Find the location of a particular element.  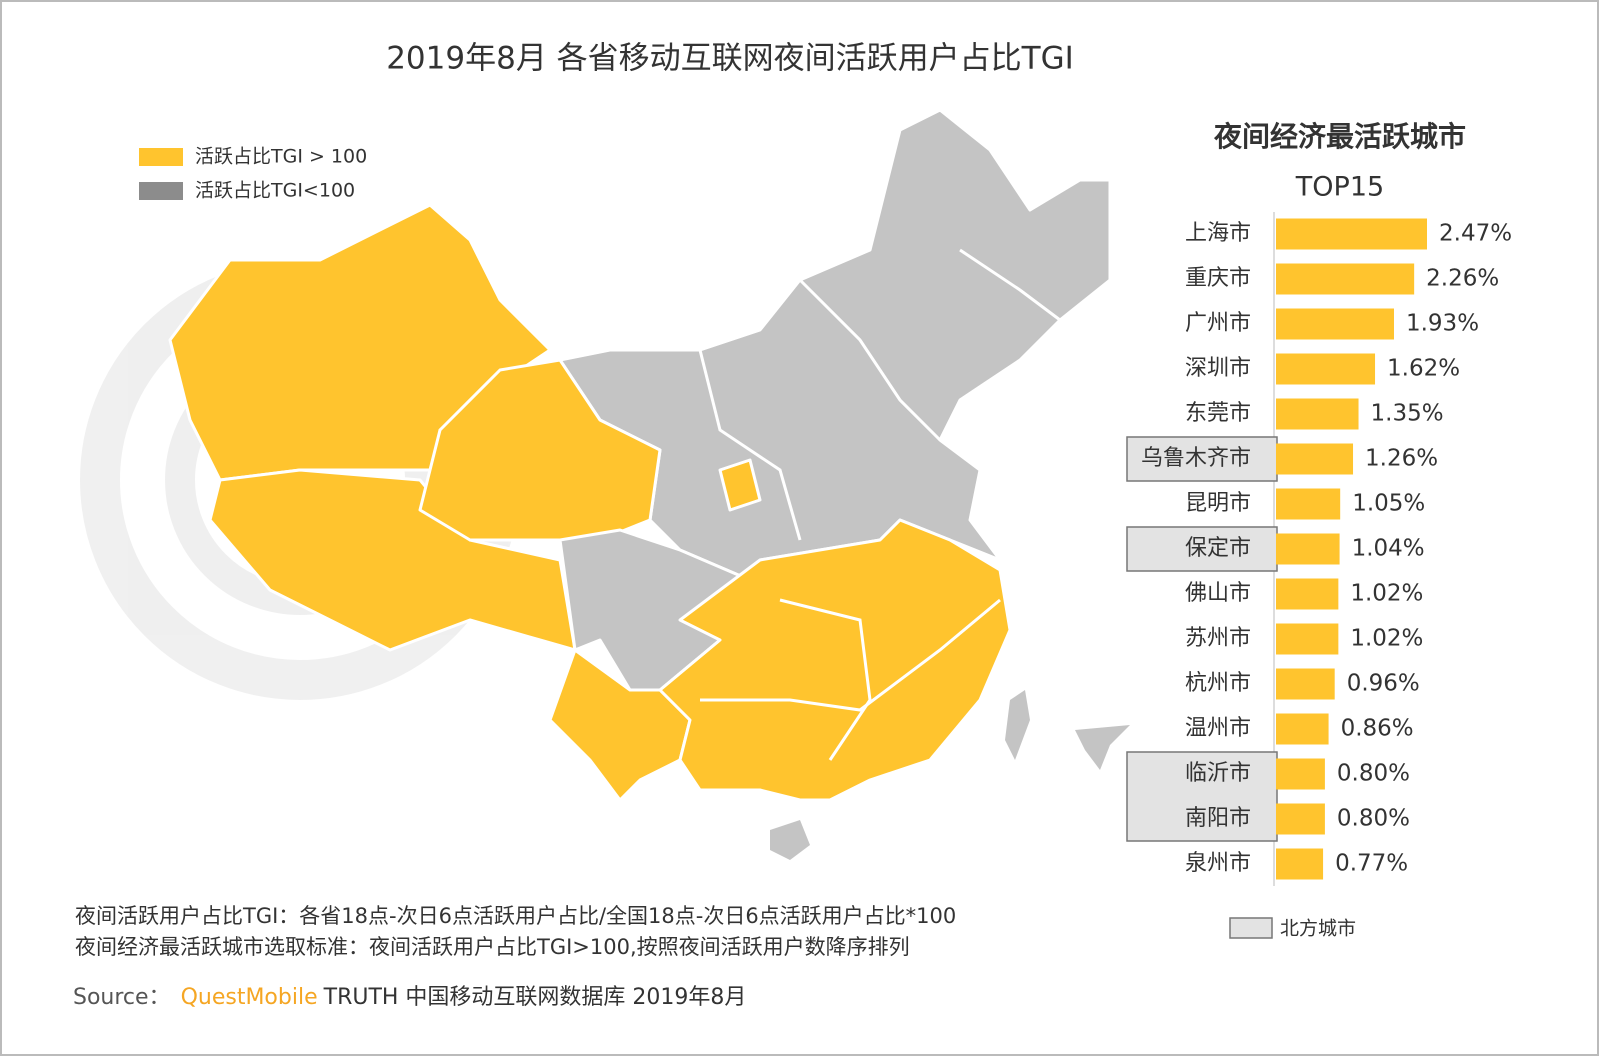

value-label: 2.26% is located at coordinates (1462, 279).